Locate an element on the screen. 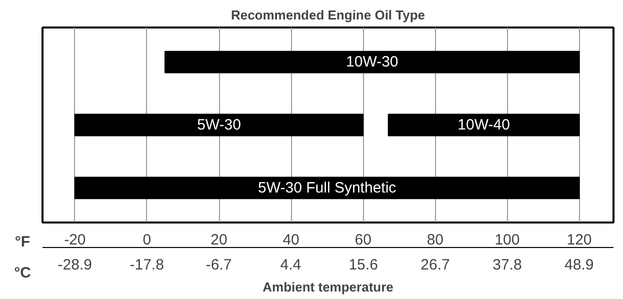 The width and height of the screenshot is (623, 299). x-tick-label: -20 is located at coordinates (75, 240).